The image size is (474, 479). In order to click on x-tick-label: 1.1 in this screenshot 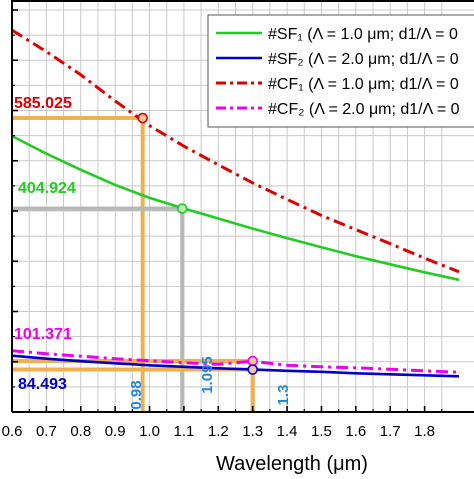, I will do `click(183, 431)`.